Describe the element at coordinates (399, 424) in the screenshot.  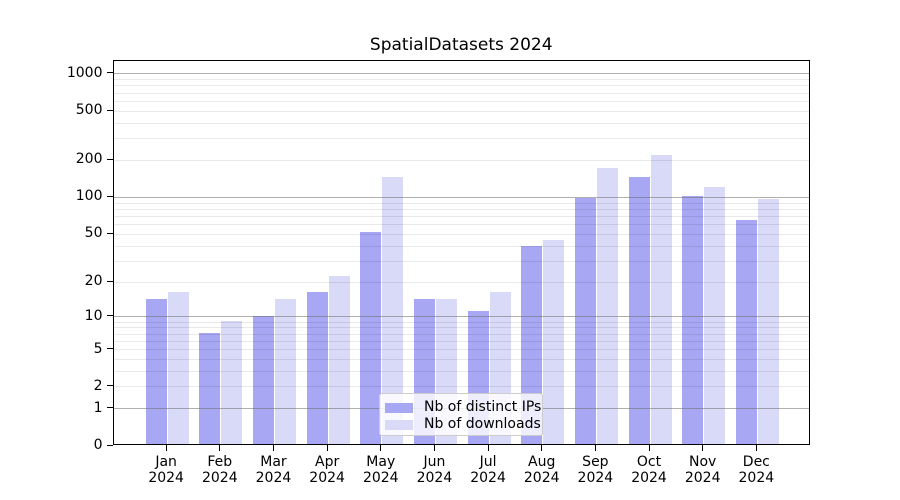
I see `legend-swatch-downloads` at that location.